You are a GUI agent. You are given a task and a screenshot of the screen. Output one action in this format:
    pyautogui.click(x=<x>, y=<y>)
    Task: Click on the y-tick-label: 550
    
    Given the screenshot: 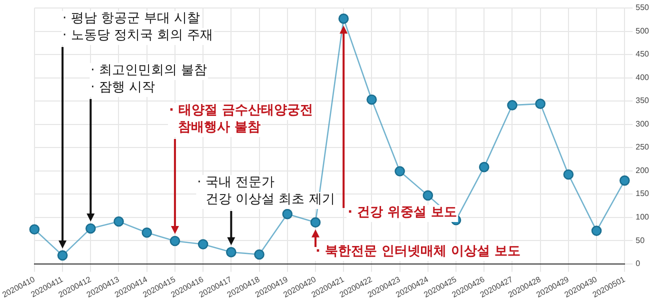 What is the action you would take?
    pyautogui.click(x=643, y=7)
    